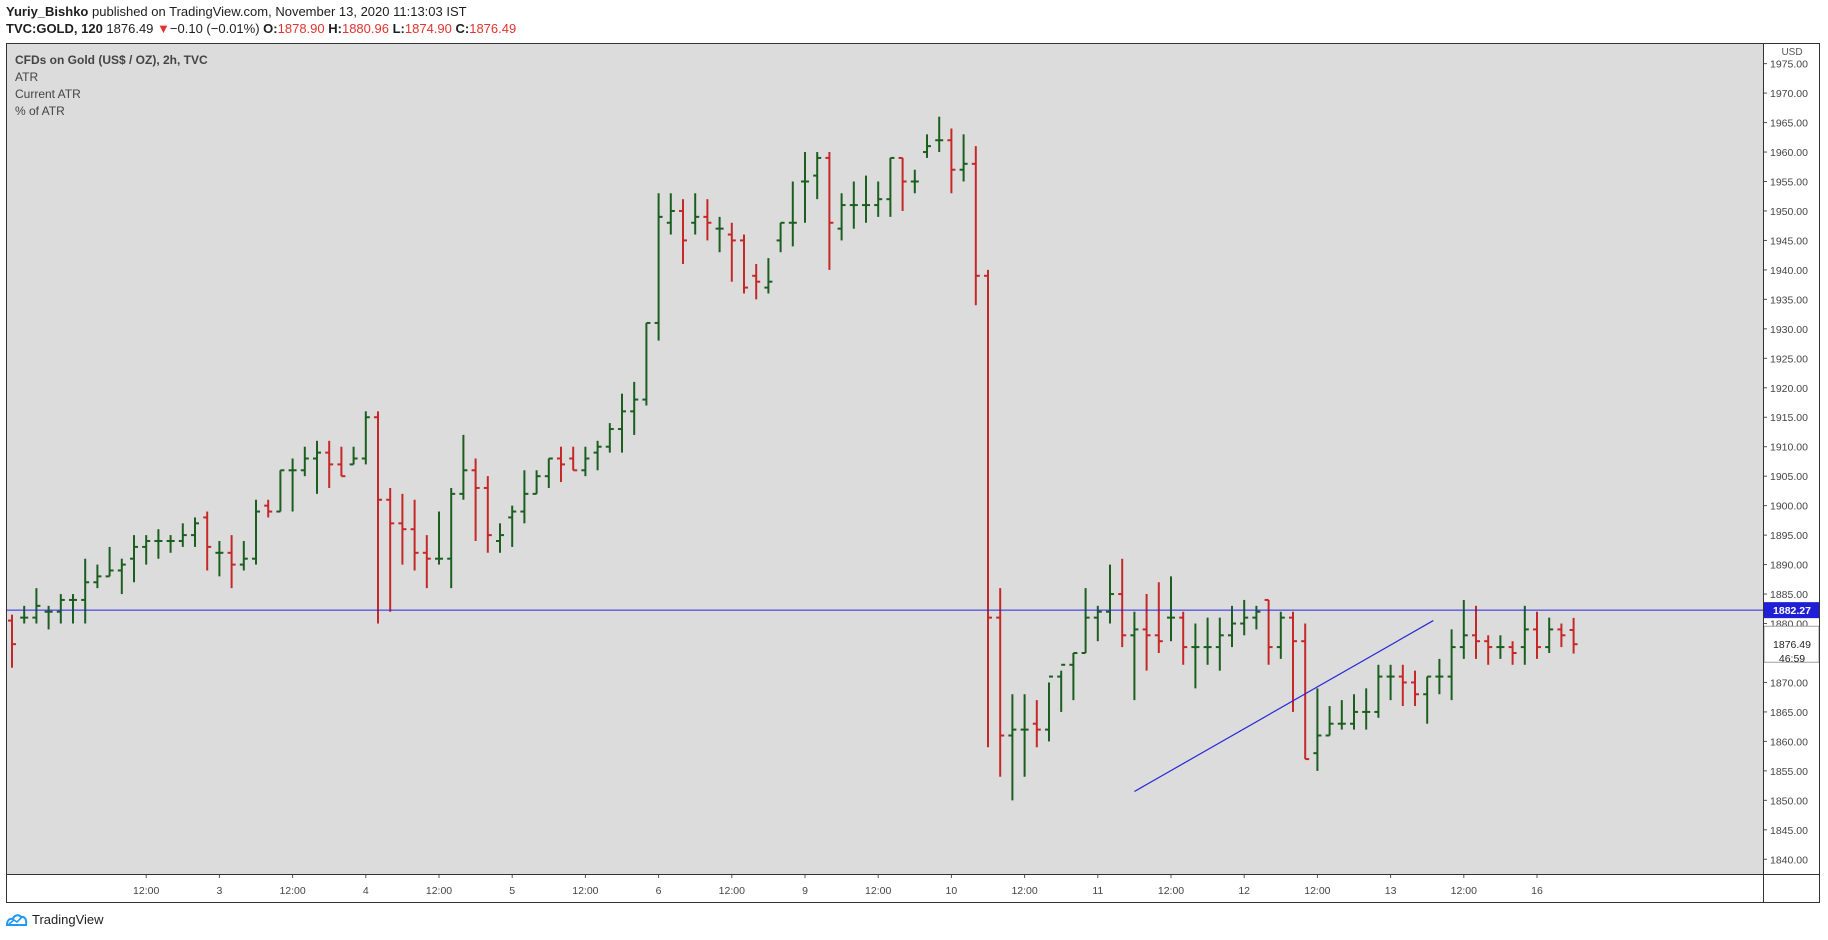 The image size is (1828, 940). What do you see at coordinates (1789, 153) in the screenshot?
I see `y-tick-label: 1960.00` at bounding box center [1789, 153].